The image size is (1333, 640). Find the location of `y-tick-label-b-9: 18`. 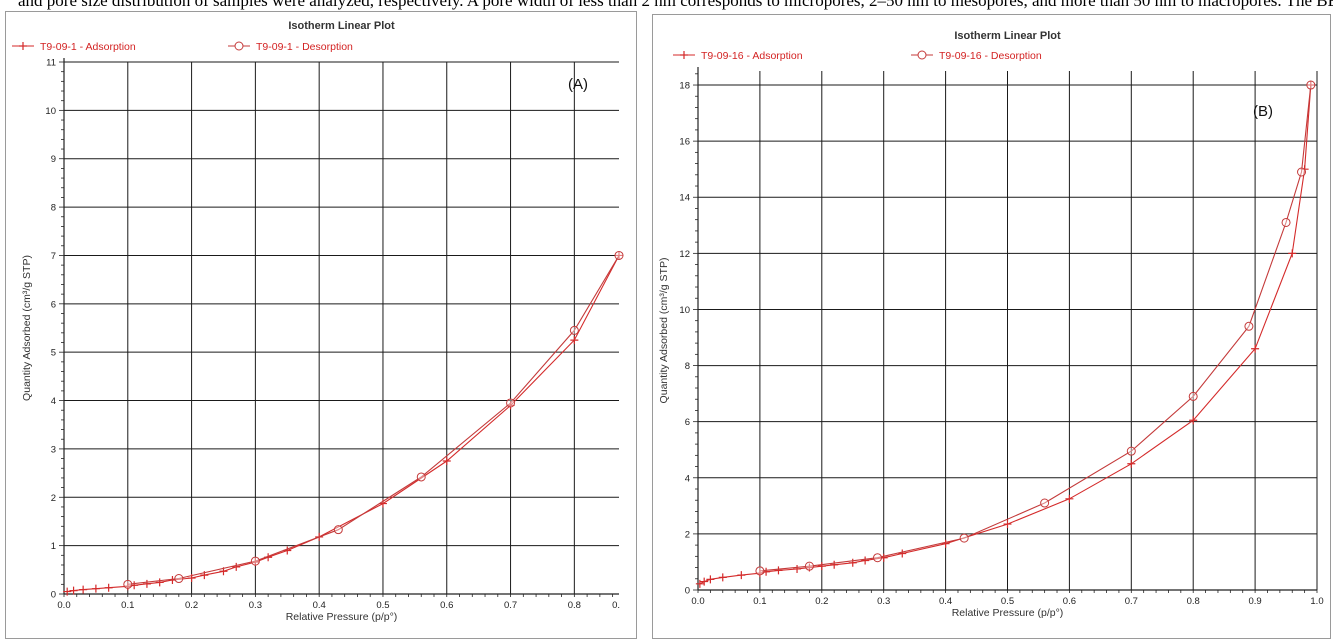

y-tick-label-b-9: 18 is located at coordinates (684, 86).